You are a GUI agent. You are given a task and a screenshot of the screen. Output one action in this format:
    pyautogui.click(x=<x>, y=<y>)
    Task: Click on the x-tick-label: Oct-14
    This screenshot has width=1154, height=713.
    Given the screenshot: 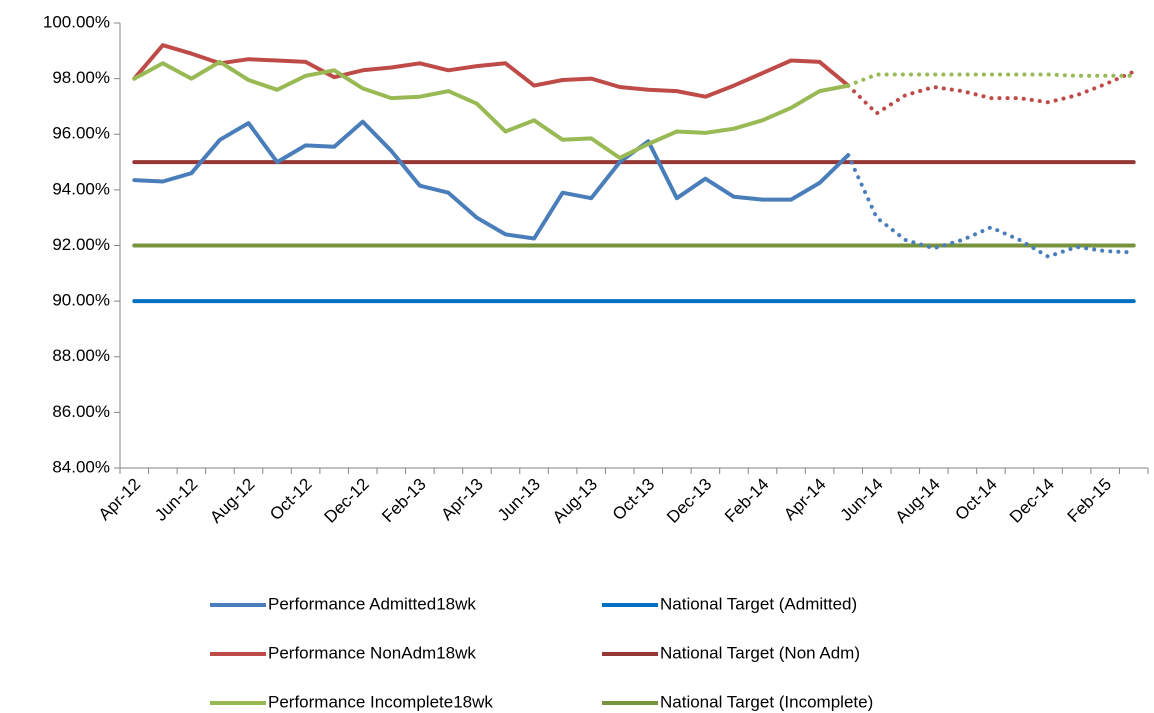 What is the action you would take?
    pyautogui.click(x=976, y=500)
    